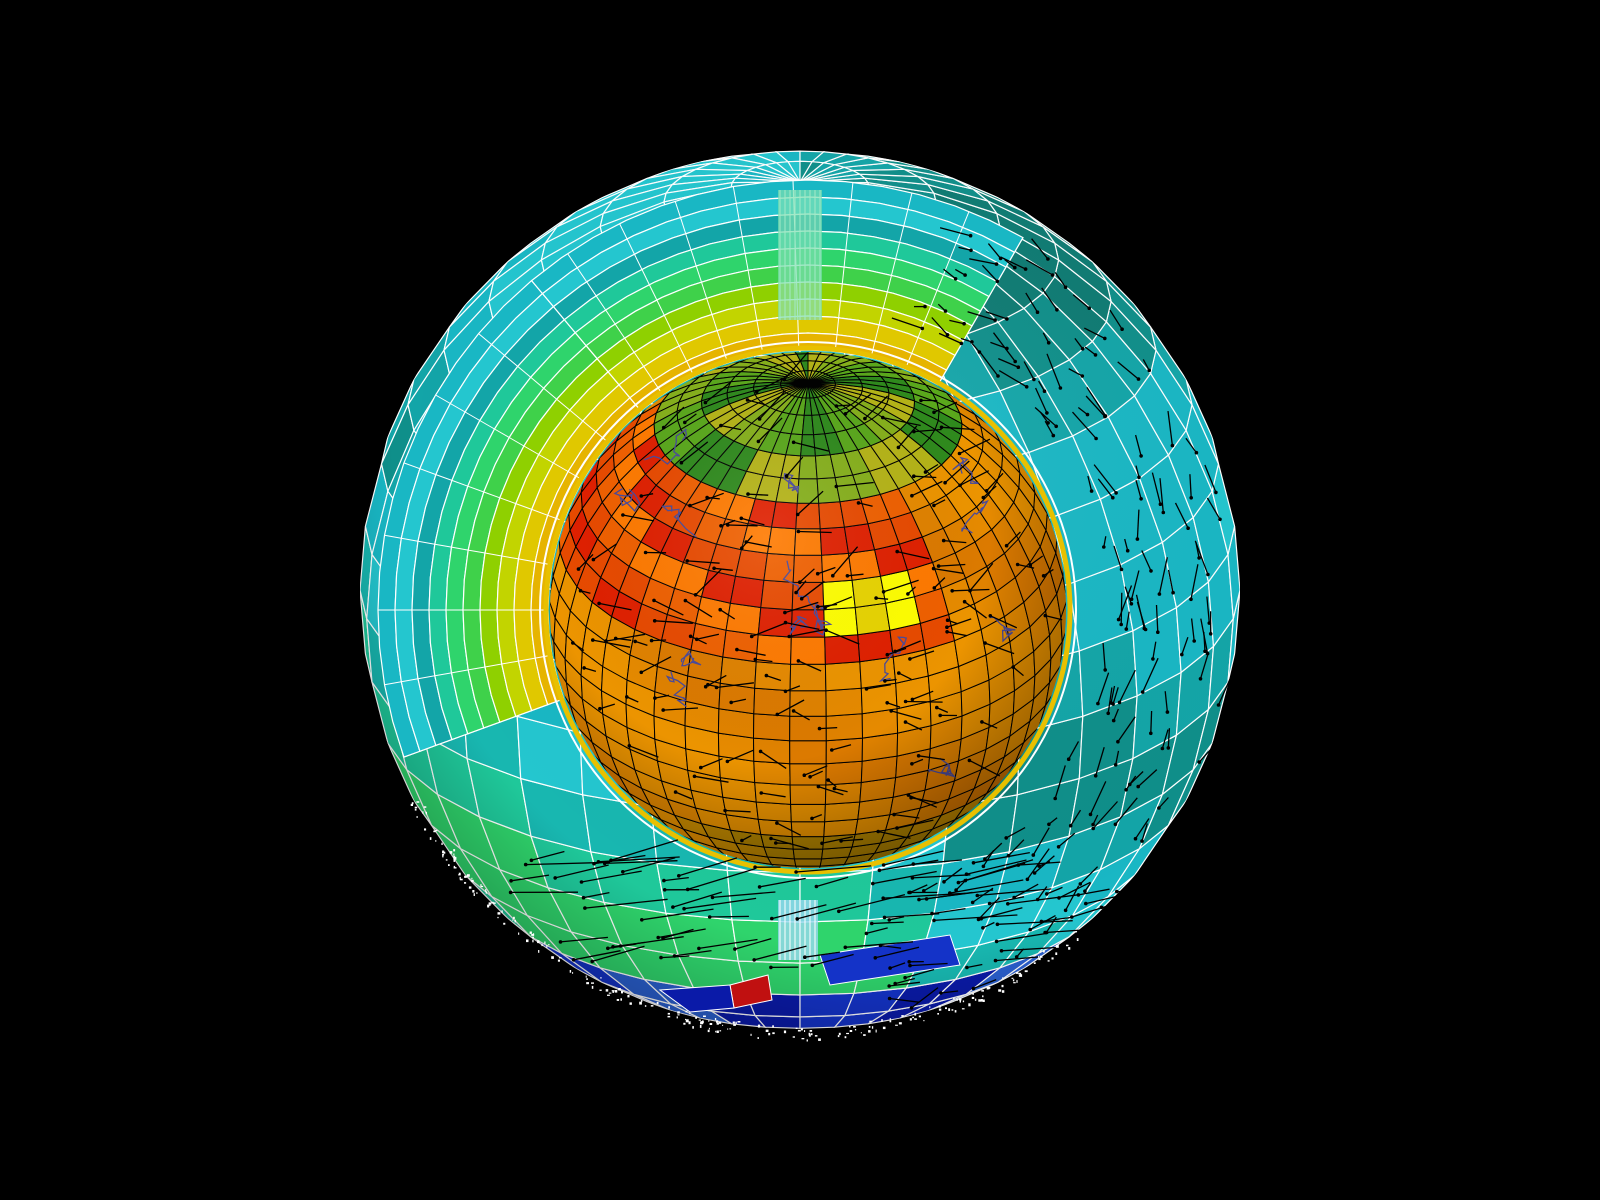 The image size is (1600, 1200). What do you see at coordinates (744, 921) in the screenshot?
I see `scatter-artifacts` at bounding box center [744, 921].